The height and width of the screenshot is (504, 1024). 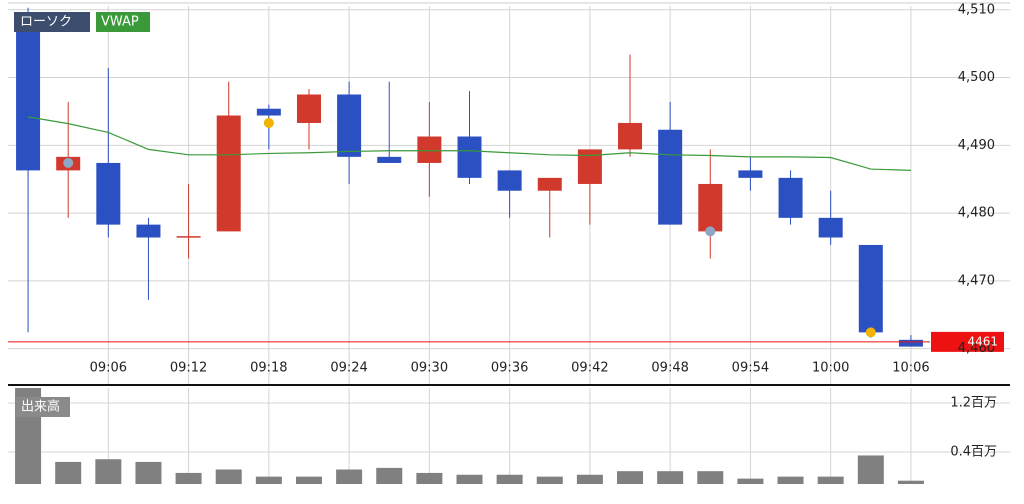 What do you see at coordinates (108, 368) in the screenshot?
I see `x-tick-label: 09:06` at bounding box center [108, 368].